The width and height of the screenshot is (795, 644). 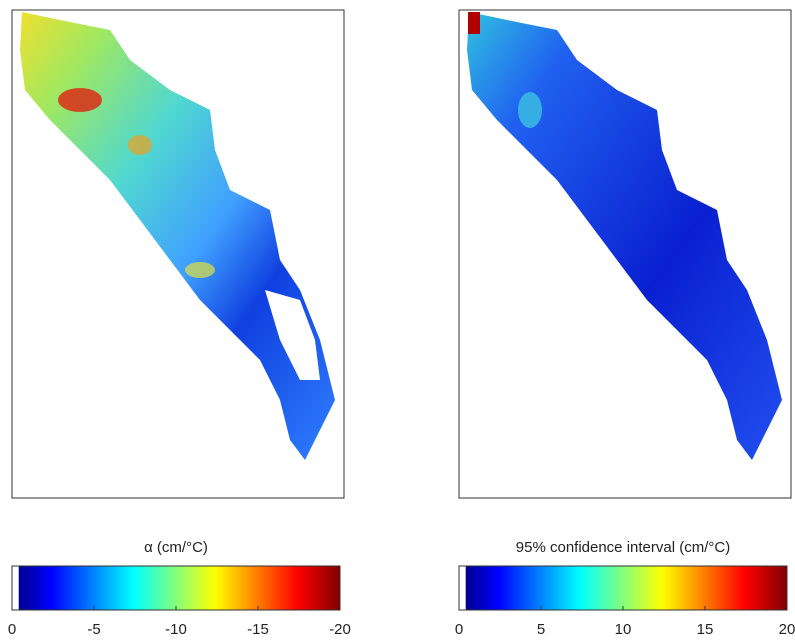 What do you see at coordinates (623, 547) in the screenshot?
I see `colorbar-label: 95% confidence interval (cm/°C)` at bounding box center [623, 547].